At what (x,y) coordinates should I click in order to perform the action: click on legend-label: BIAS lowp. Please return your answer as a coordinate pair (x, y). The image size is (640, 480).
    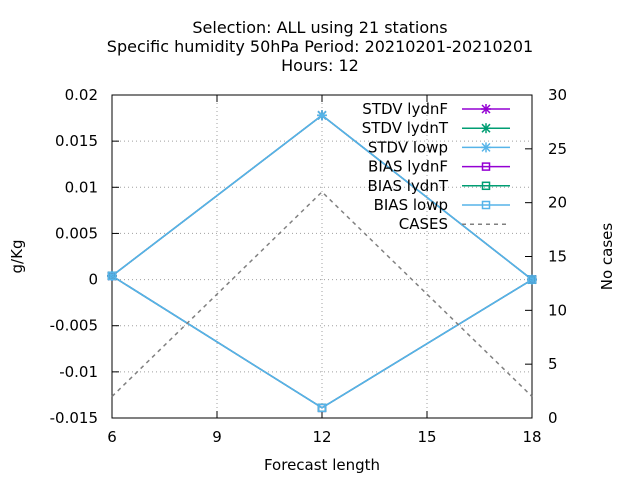
    Looking at the image, I should click on (411, 205).